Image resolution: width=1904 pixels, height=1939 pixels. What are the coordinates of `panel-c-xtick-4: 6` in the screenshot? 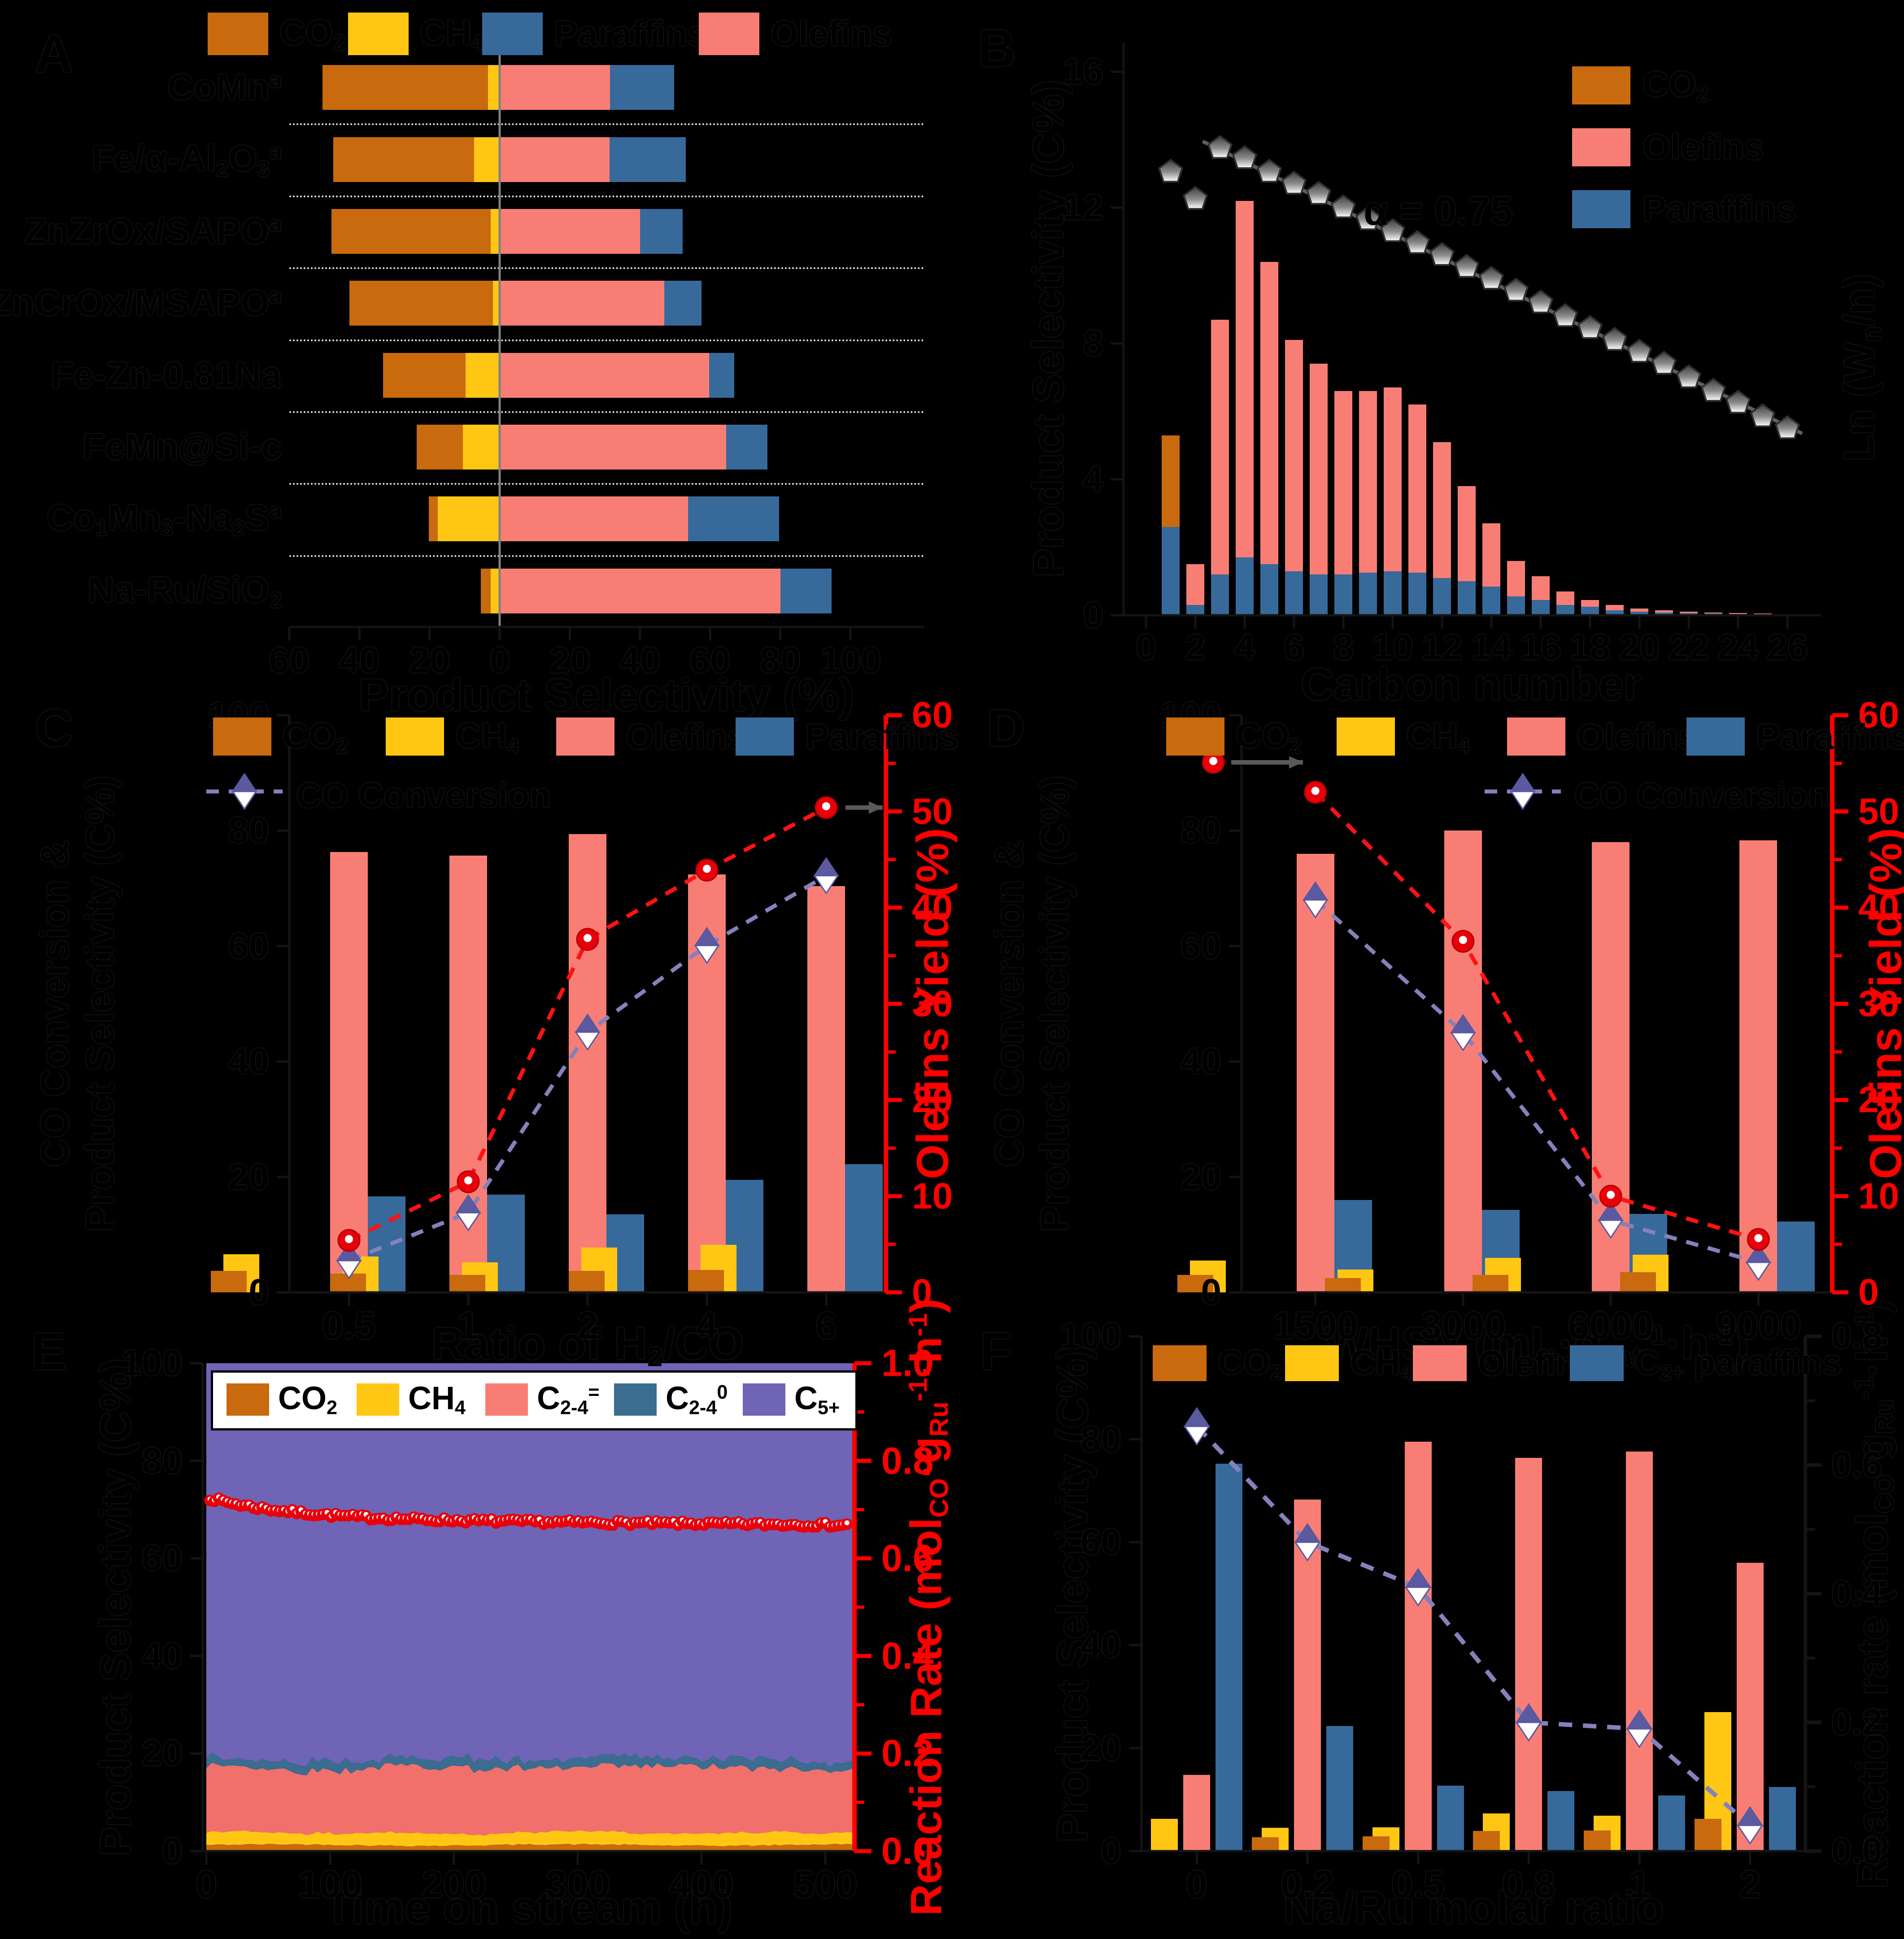 It's located at (826, 1326).